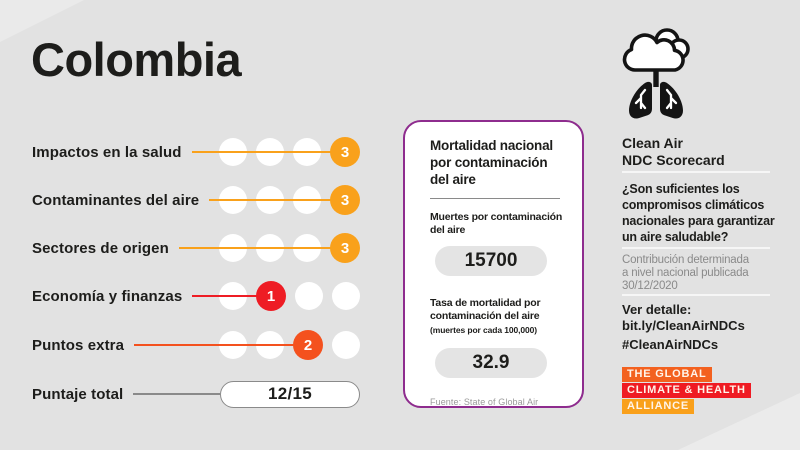 The image size is (800, 450). What do you see at coordinates (650, 285) in the screenshot?
I see `contribution-line: 30/12/2020` at bounding box center [650, 285].